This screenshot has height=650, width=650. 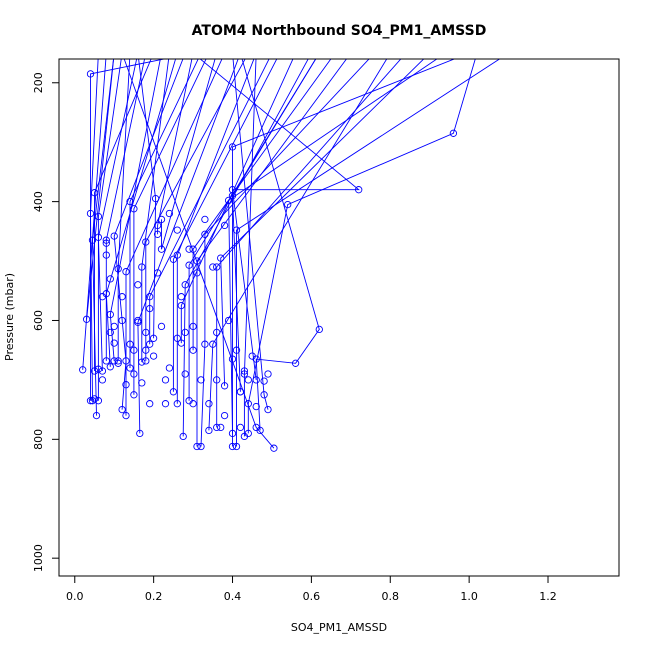 What do you see at coordinates (233, 596) in the screenshot?
I see `x-tick-label-2: 0.4` at bounding box center [233, 596].